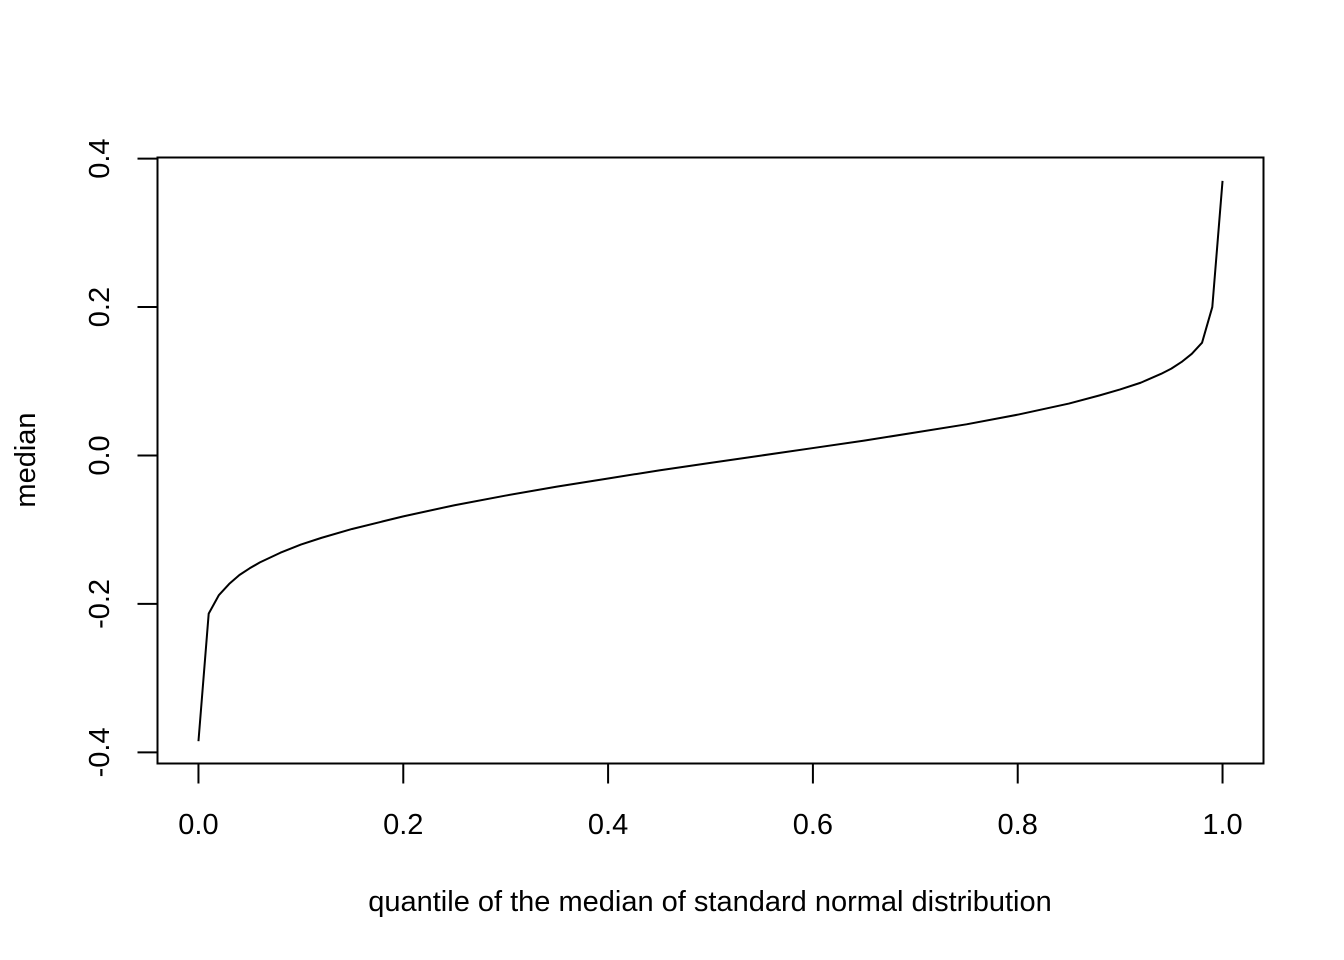 The height and width of the screenshot is (960, 1344). What do you see at coordinates (100, 455) in the screenshot?
I see `y-tick-label: 0.0` at bounding box center [100, 455].